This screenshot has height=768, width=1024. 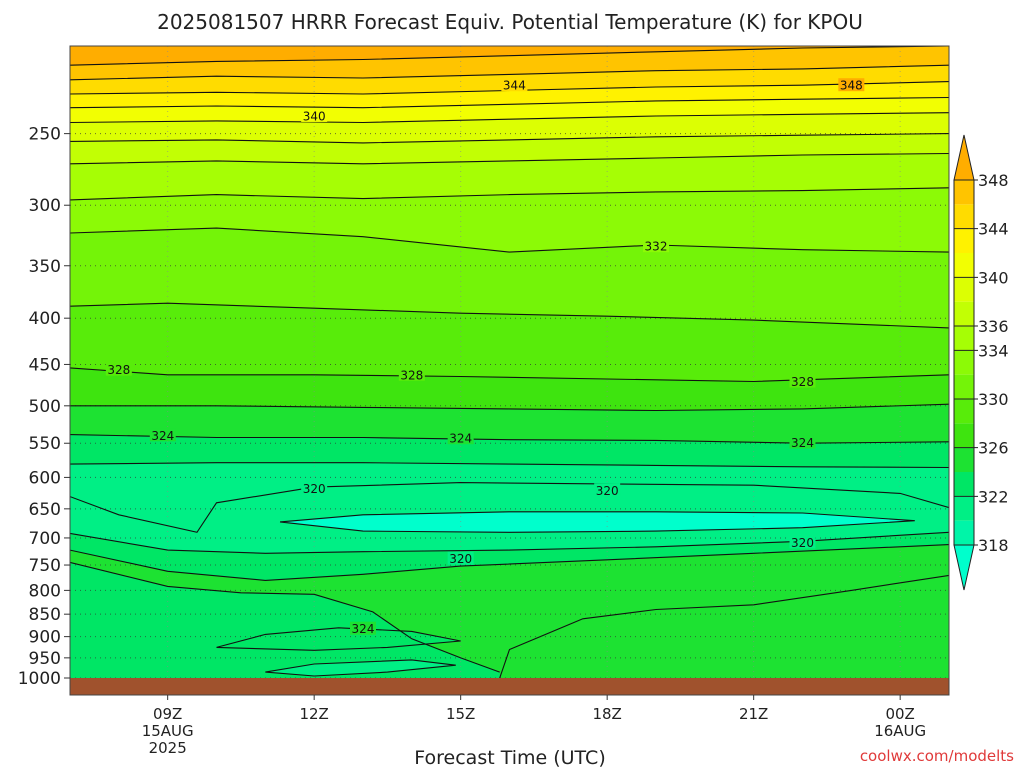 I want to click on y-tick-label-350: 350, so click(x=45, y=267).